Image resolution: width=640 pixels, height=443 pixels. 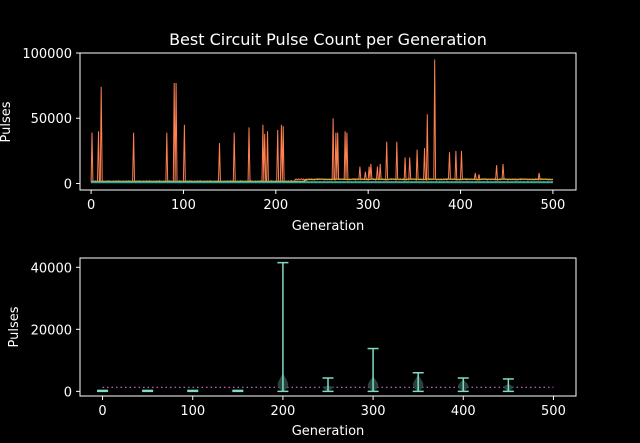 What do you see at coordinates (326, 201) in the screenshot?
I see `top-x-ticks: 0 100 200 300 400 500` at bounding box center [326, 201].